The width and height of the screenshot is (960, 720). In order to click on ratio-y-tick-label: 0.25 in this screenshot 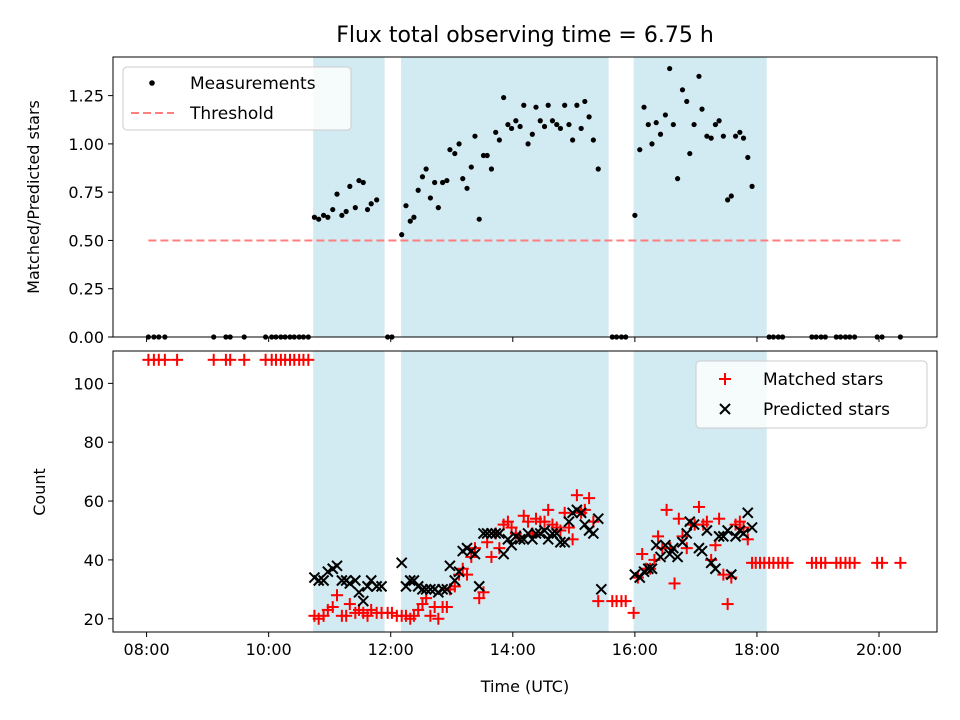, I will do `click(86, 289)`.